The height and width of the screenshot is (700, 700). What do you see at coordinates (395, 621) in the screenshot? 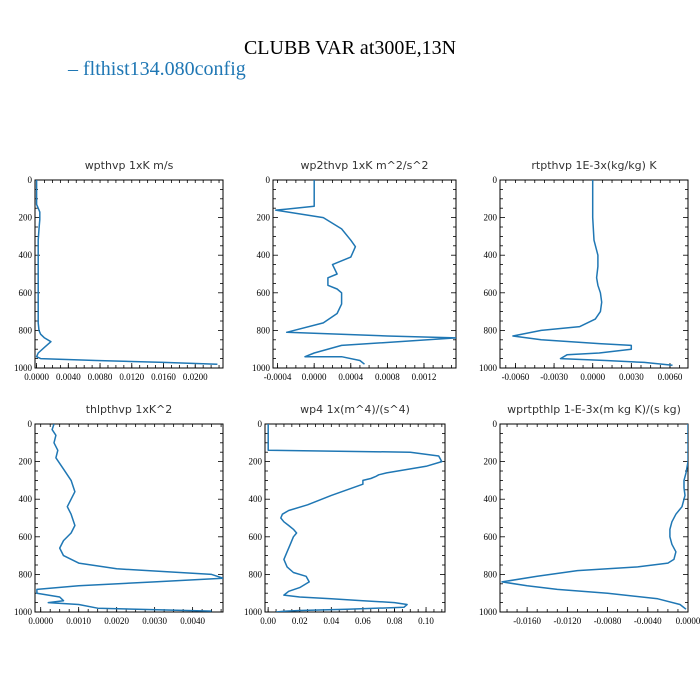
I see `x-tick-label: 0.08` at bounding box center [395, 621].